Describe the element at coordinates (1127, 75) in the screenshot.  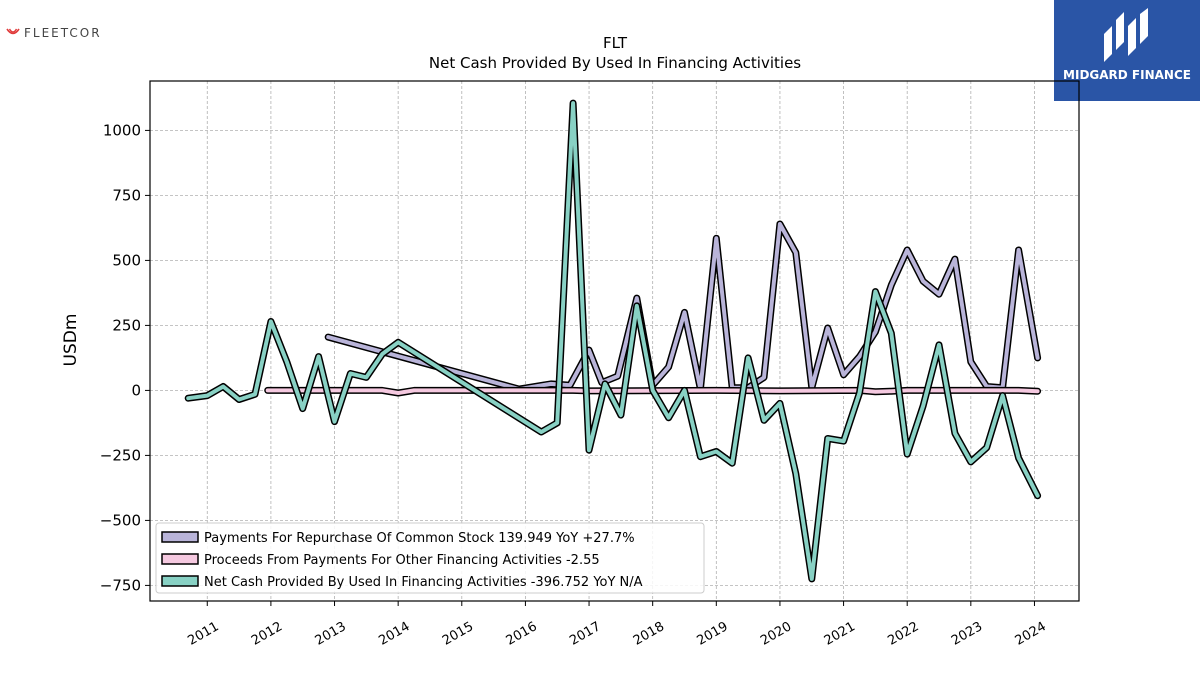
I see `brand-text: MIDGARD FINANCE` at that location.